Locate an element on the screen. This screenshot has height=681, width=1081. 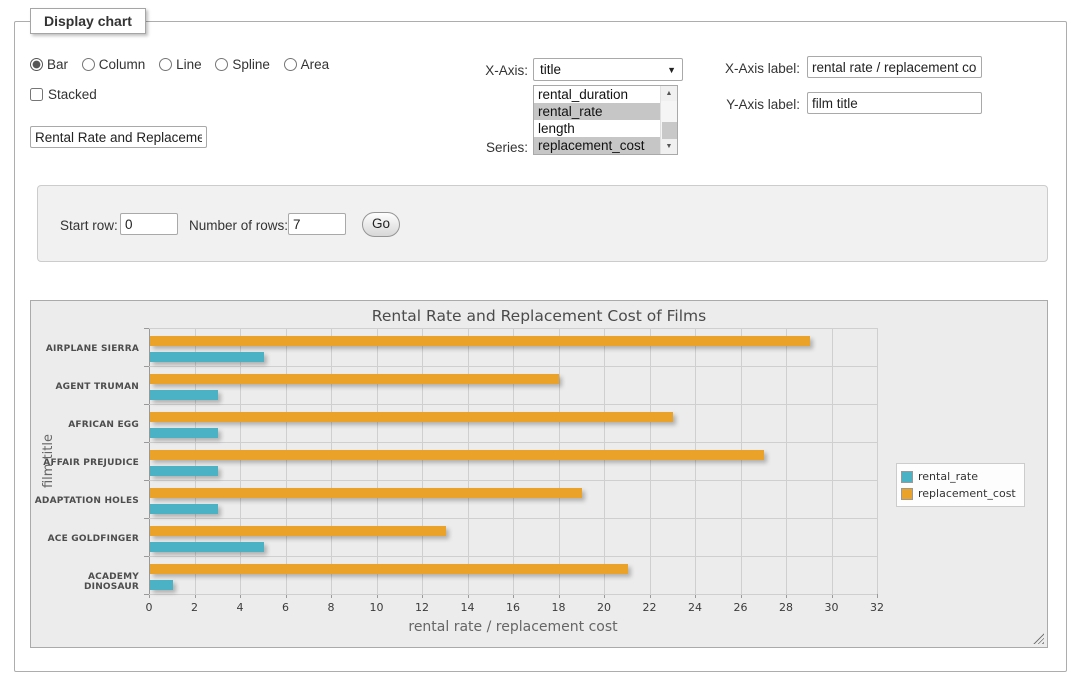
x-tick-label: 28 is located at coordinates (786, 607).